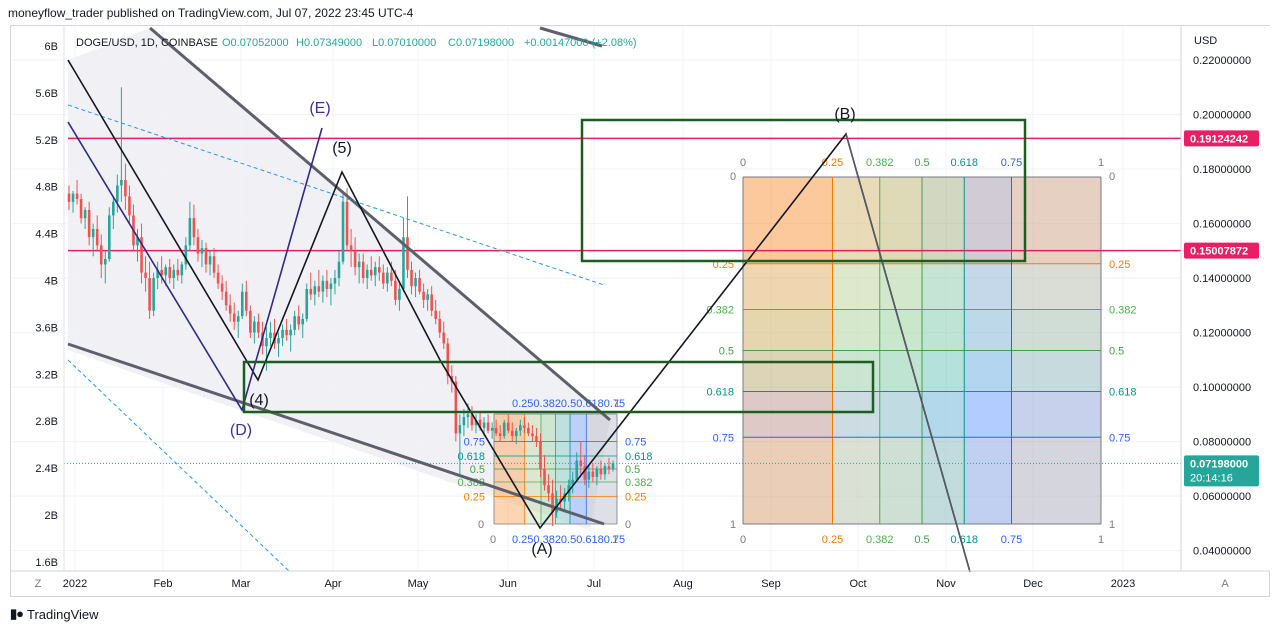 This screenshot has height=633, width=1280. What do you see at coordinates (720, 392) in the screenshot?
I see `fib-large-left-label: 0.618` at bounding box center [720, 392].